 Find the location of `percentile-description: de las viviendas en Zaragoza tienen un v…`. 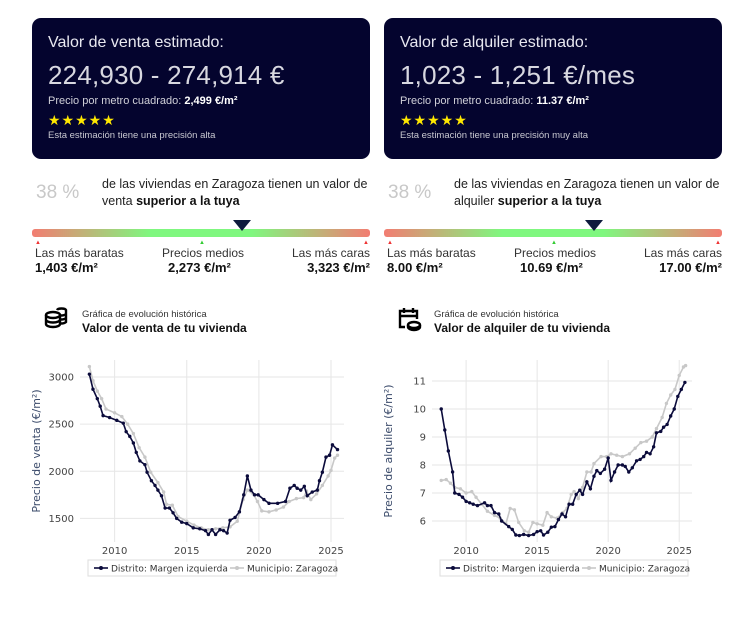

percentile-description: de las viviendas en Zaragoza tienen un v… is located at coordinates (237, 193).